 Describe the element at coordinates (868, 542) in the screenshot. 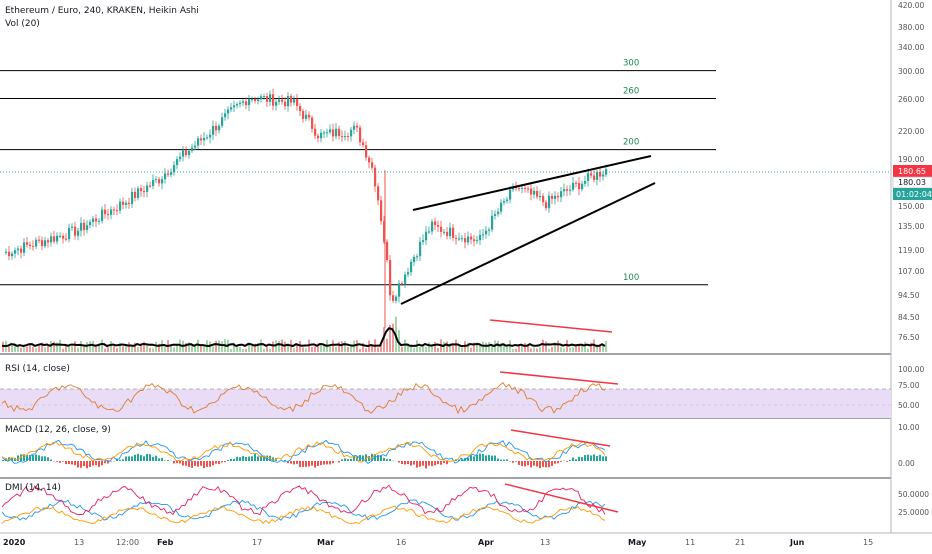

I see `time-tick: 15` at that location.